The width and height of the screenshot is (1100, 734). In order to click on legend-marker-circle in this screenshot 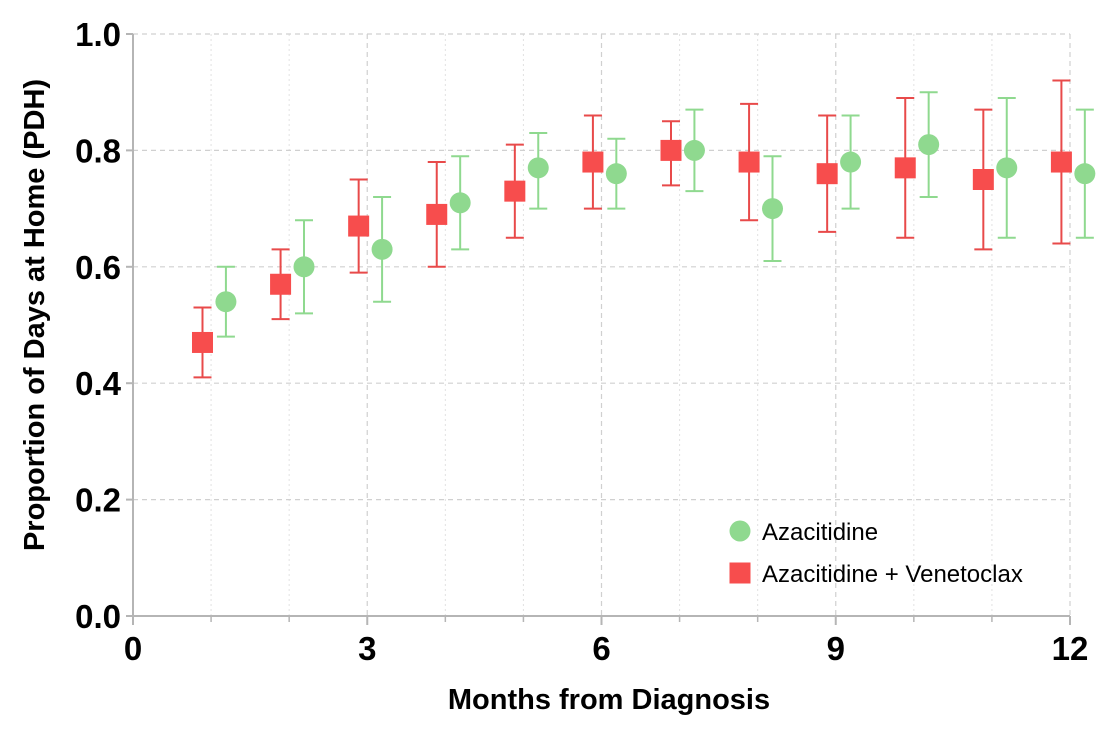, I will do `click(740, 531)`.